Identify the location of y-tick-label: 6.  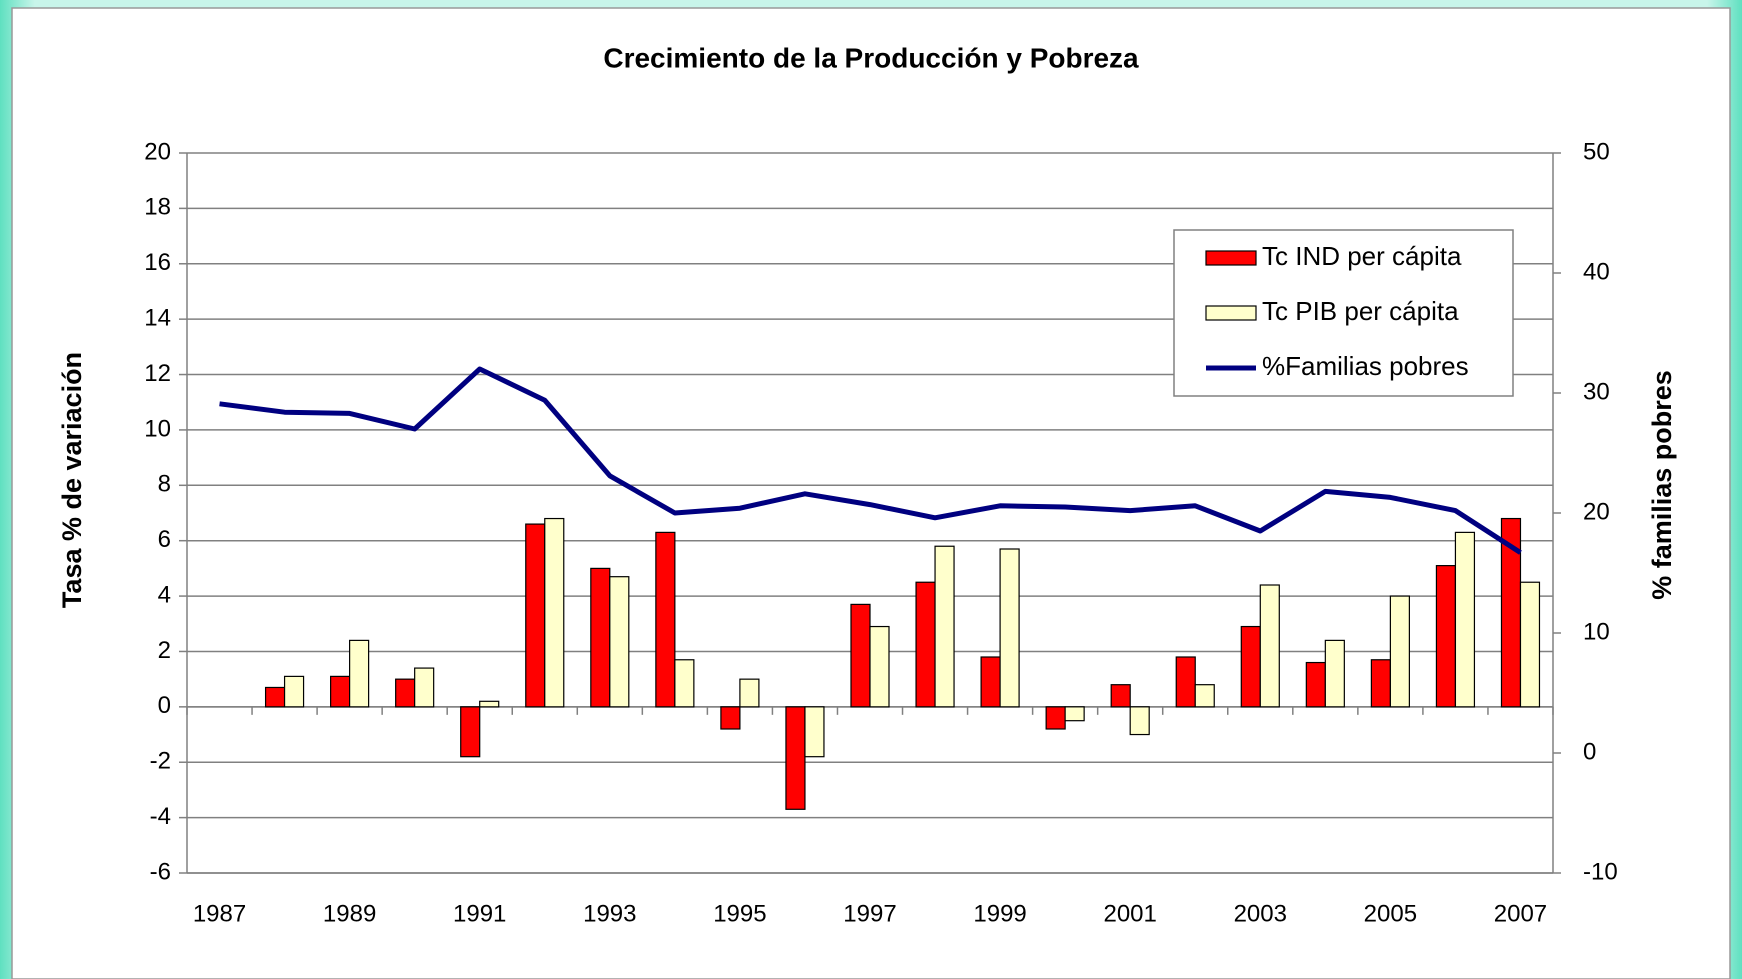
(164, 539).